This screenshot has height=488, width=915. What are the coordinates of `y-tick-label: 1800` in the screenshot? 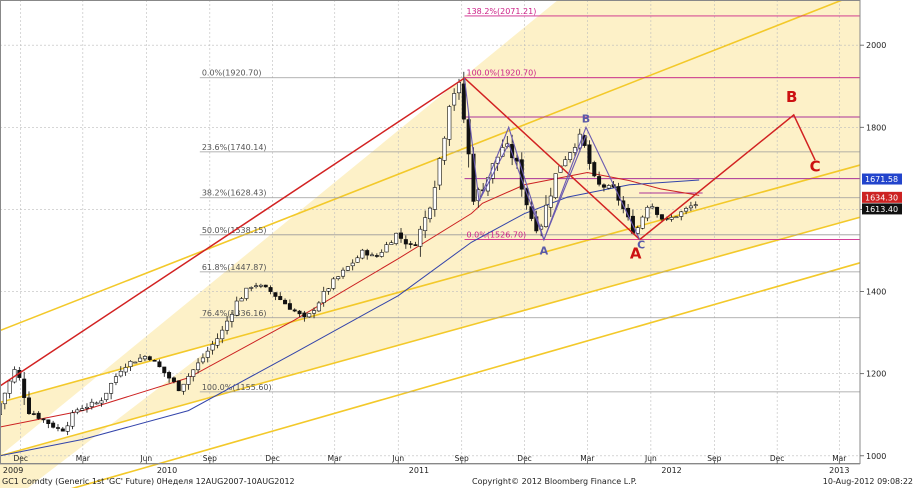 It's located at (876, 127).